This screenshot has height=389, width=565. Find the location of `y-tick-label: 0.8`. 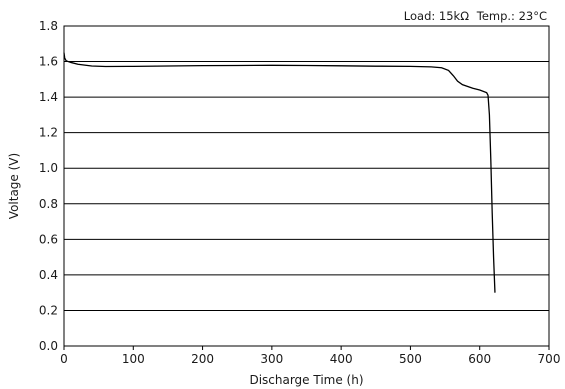

y-tick-label: 0.8 is located at coordinates (48, 204).